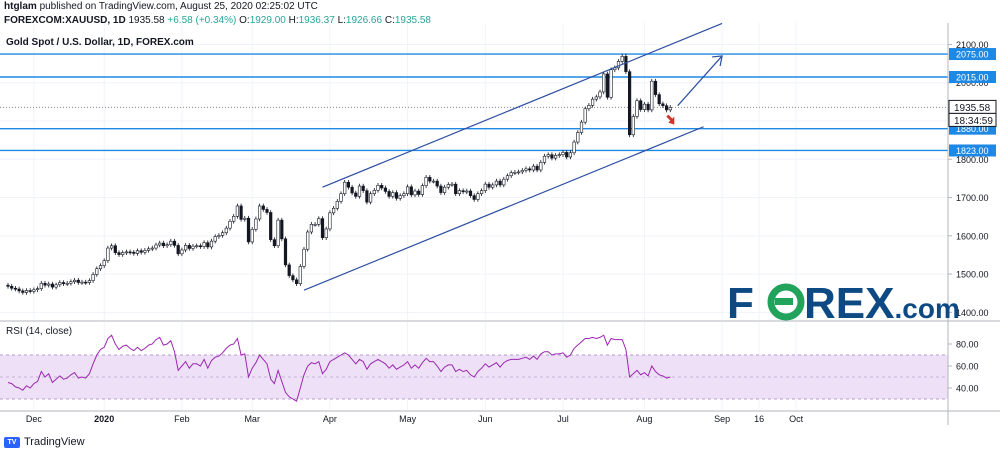  Describe the element at coordinates (100, 42) in the screenshot. I see `chart-title: Gold Spot / U.S. Dollar, 1D, FOREX.com` at that location.